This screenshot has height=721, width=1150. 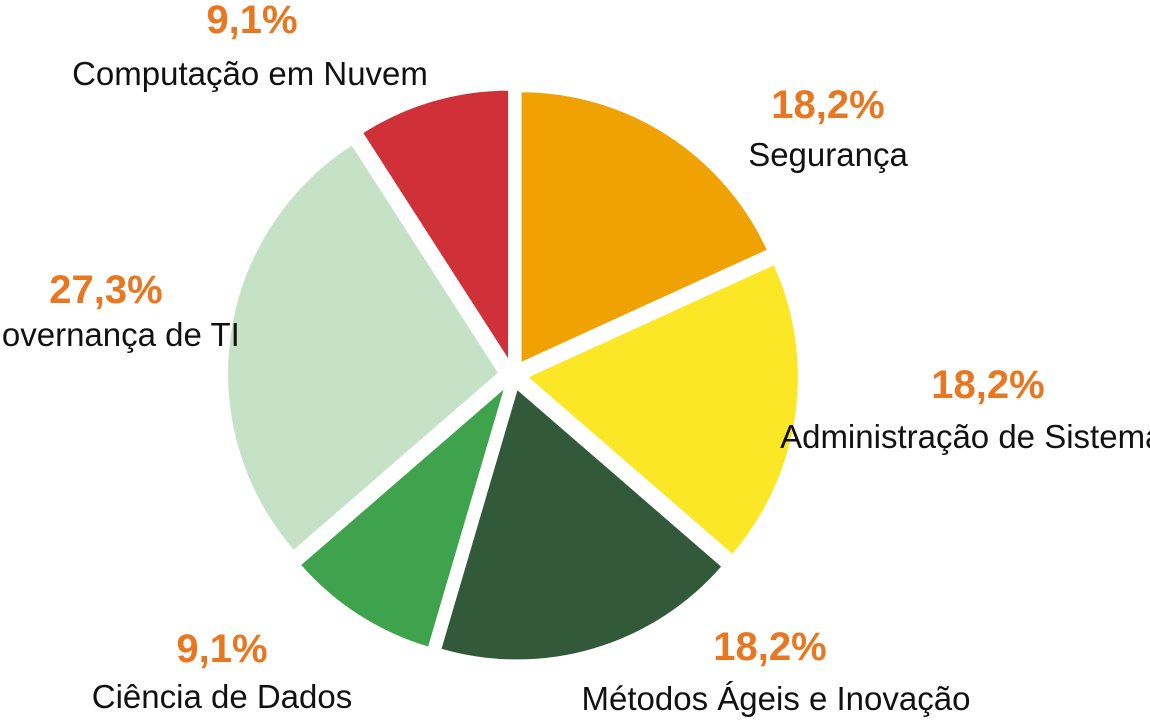 What do you see at coordinates (965, 436) in the screenshot?
I see `slice-category-label: Administração de Sistemas` at bounding box center [965, 436].